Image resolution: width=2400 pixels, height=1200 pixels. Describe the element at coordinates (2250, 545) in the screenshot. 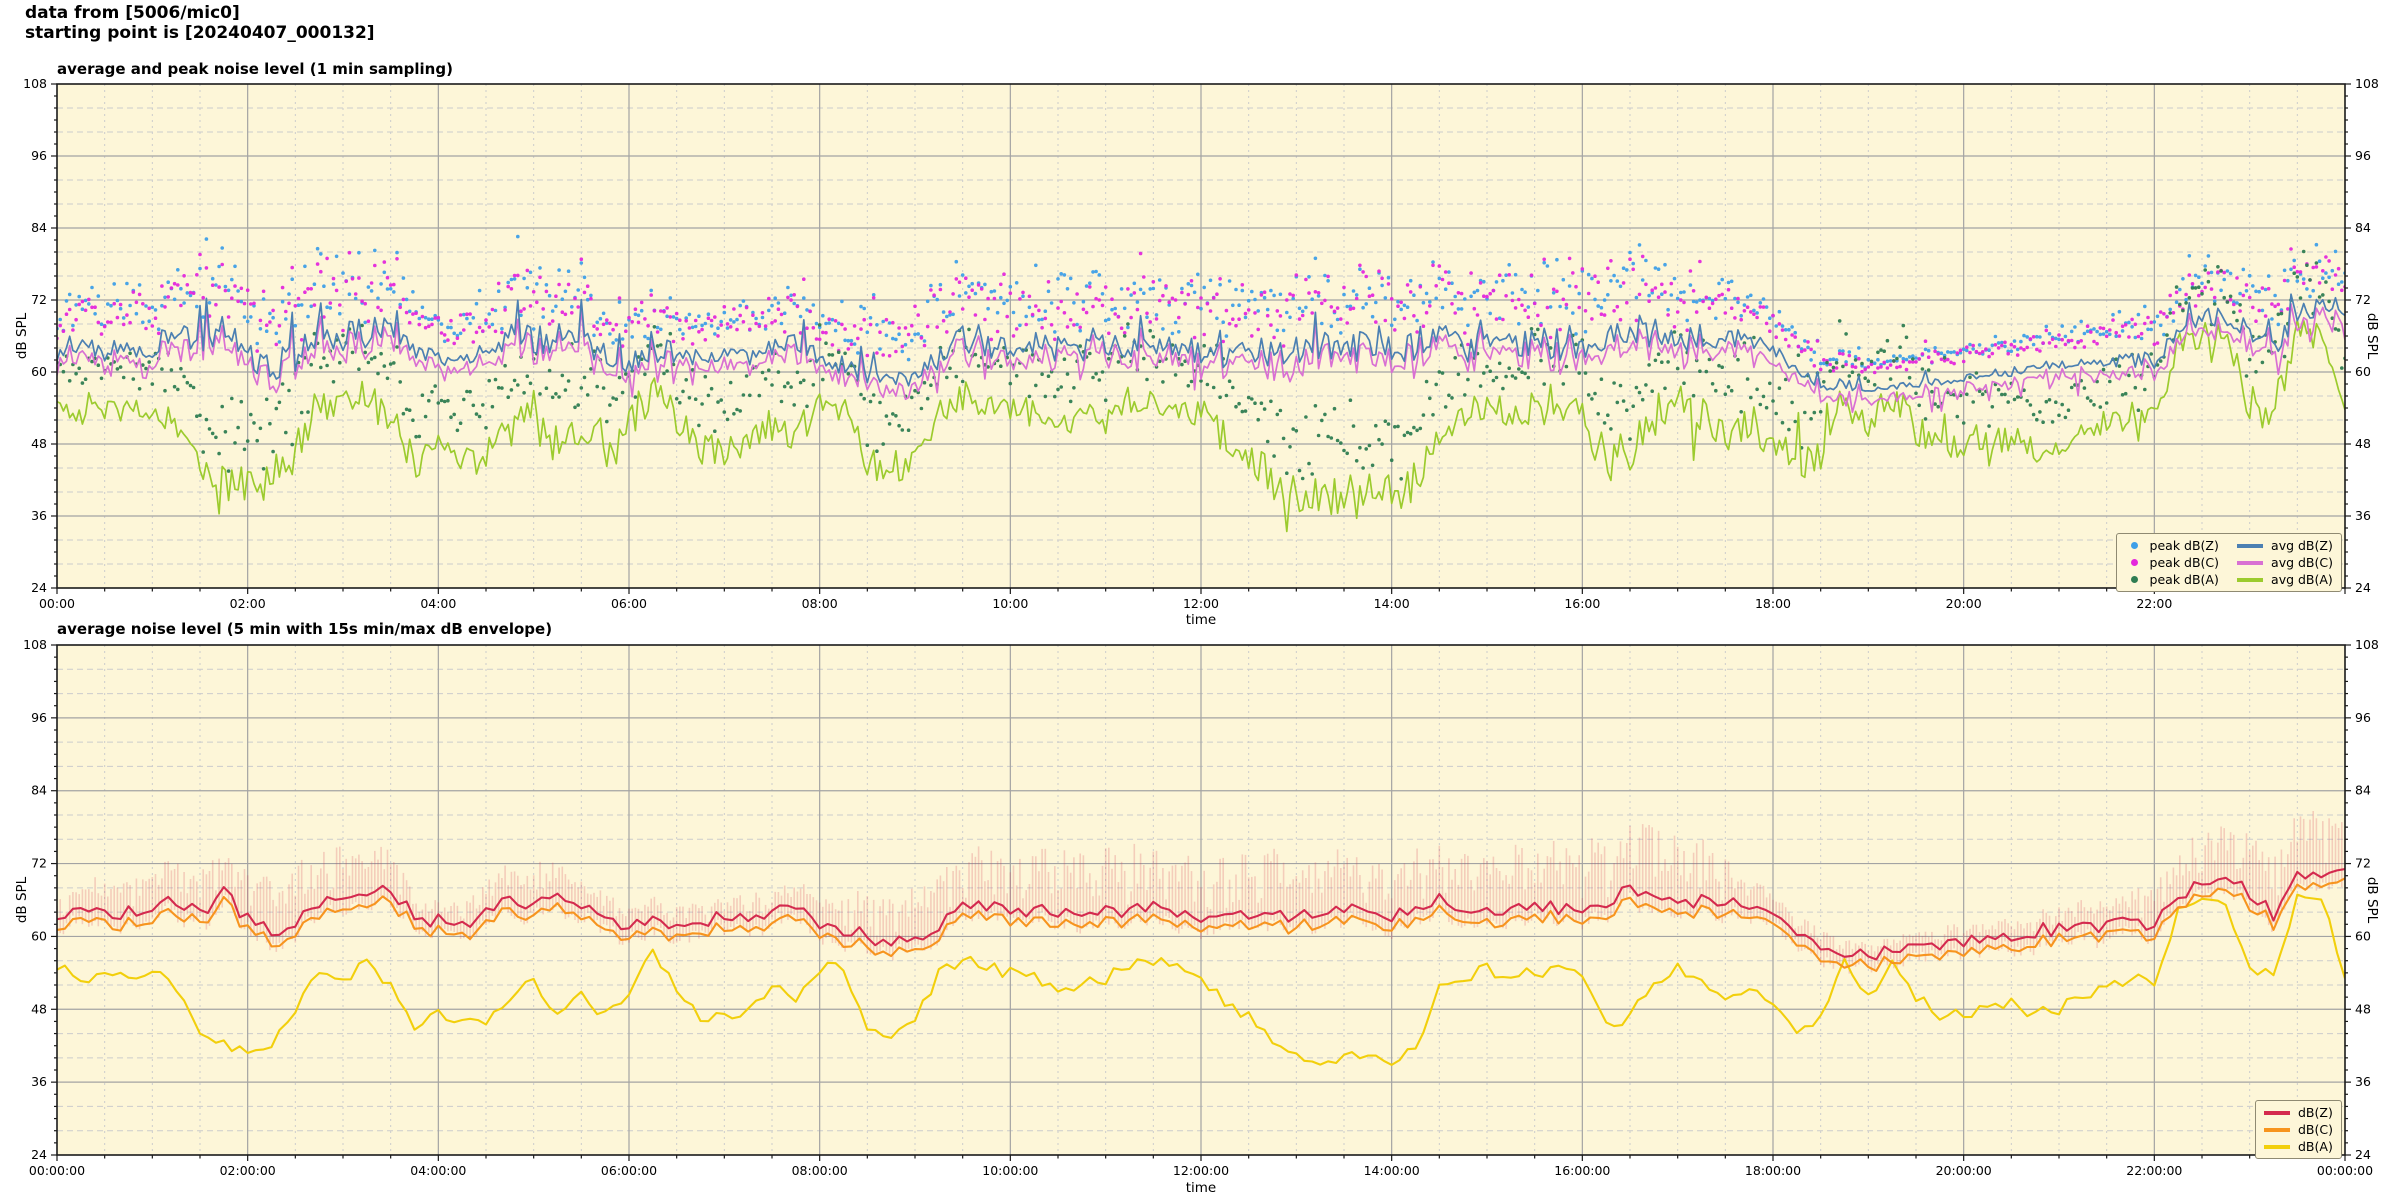

I see `avg-dbz-line-icon` at that location.